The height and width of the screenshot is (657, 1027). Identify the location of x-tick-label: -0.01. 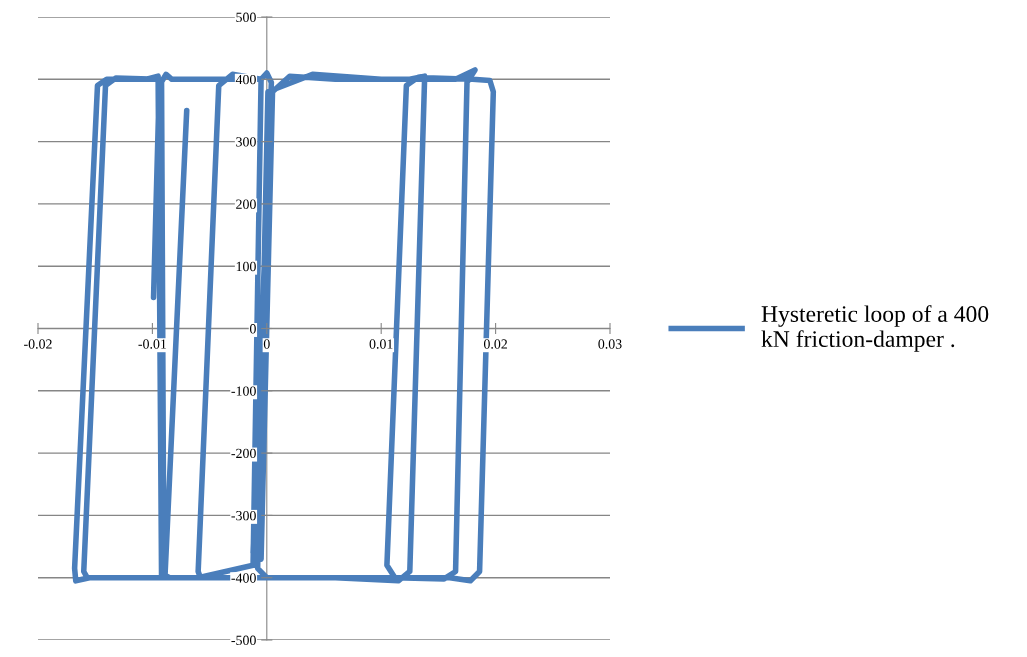
(152, 344).